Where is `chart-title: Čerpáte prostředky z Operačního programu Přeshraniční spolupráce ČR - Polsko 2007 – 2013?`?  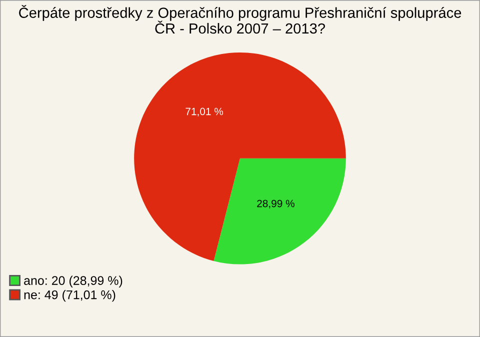
chart-title: Čerpáte prostředky z Operačního programu Přeshraniční spolupráce ČR - Polsko 2007 – 2013? is located at coordinates (240, 19).